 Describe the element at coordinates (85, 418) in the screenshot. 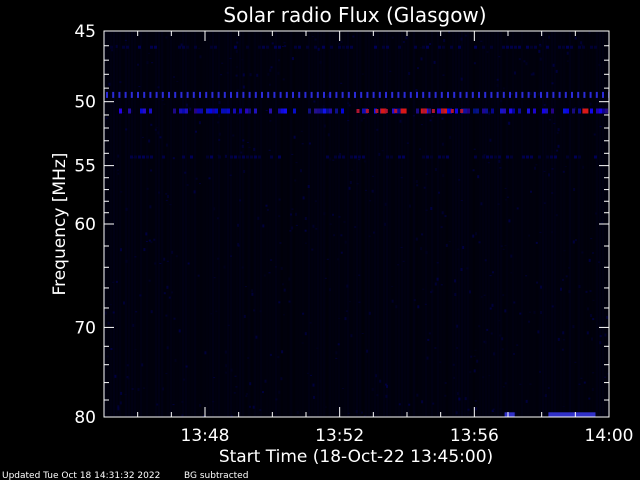

I see `y-tick-label: 80` at that location.